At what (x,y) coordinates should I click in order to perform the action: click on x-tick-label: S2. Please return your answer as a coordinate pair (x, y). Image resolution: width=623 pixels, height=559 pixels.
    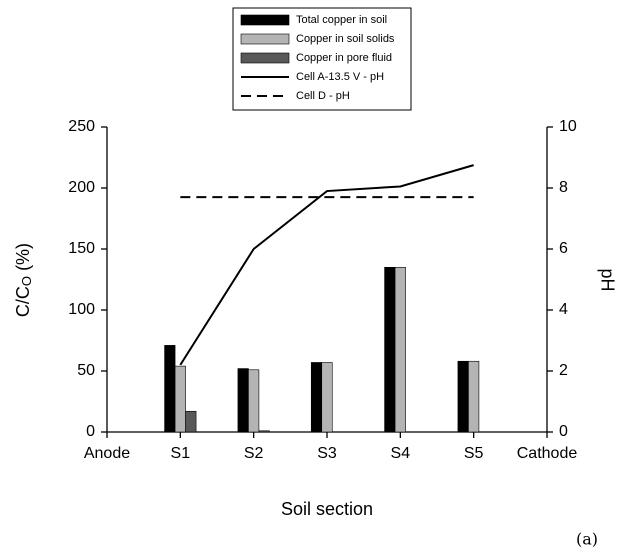
    Looking at the image, I should click on (254, 453).